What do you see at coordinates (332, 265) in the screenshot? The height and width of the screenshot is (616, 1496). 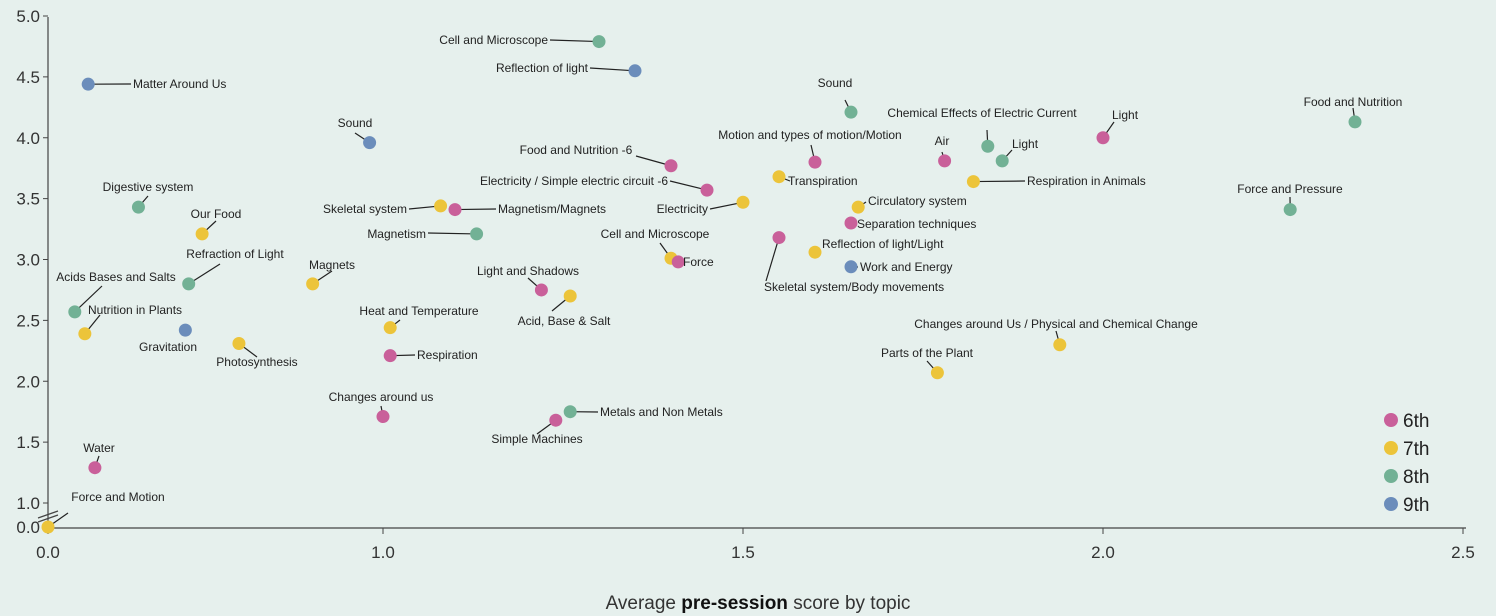 I see `point-label: Magnets` at bounding box center [332, 265].